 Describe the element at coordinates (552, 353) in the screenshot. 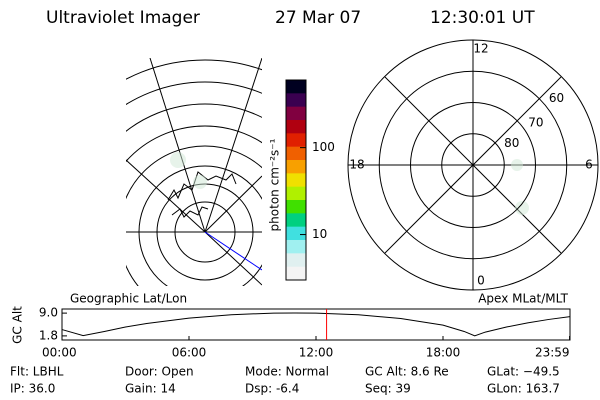

I see `x-tick-label: 23:59` at that location.